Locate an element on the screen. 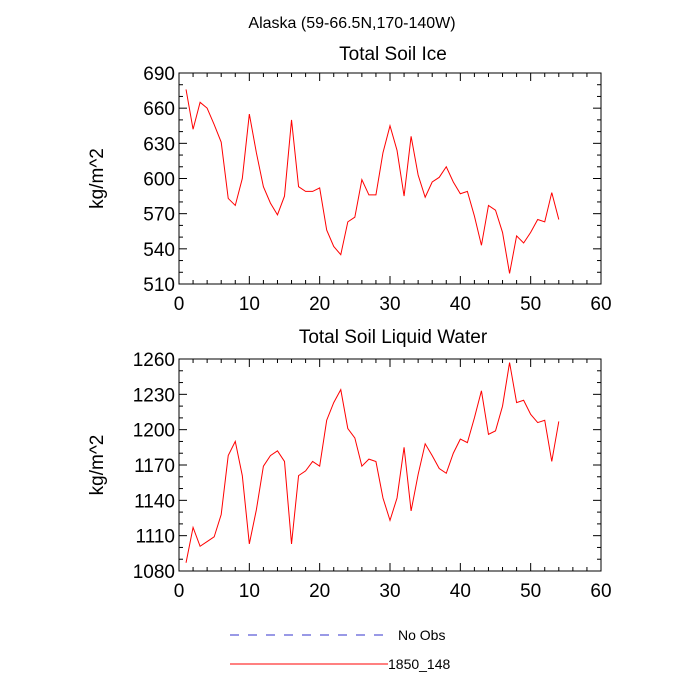 The width and height of the screenshot is (700, 700). legend: No Obs 1850_148 is located at coordinates (340, 649).